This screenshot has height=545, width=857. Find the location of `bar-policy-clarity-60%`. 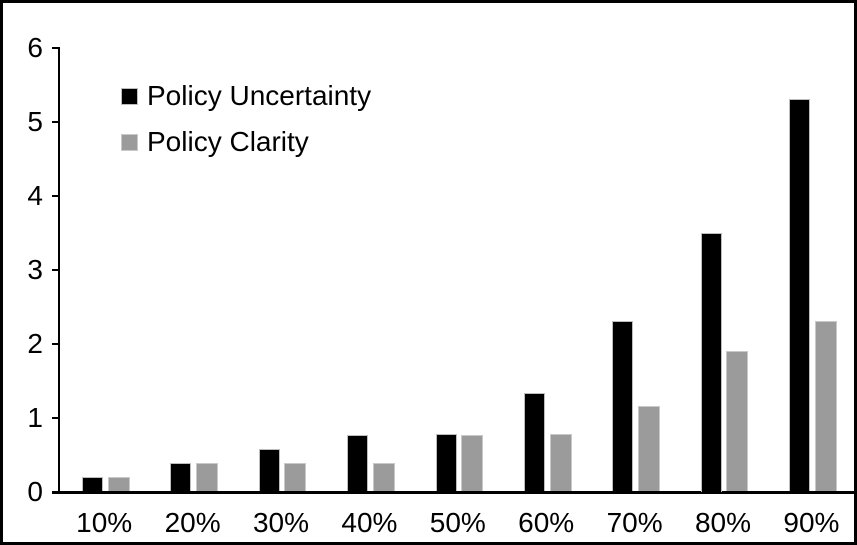

bar-policy-clarity-60% is located at coordinates (560, 462).